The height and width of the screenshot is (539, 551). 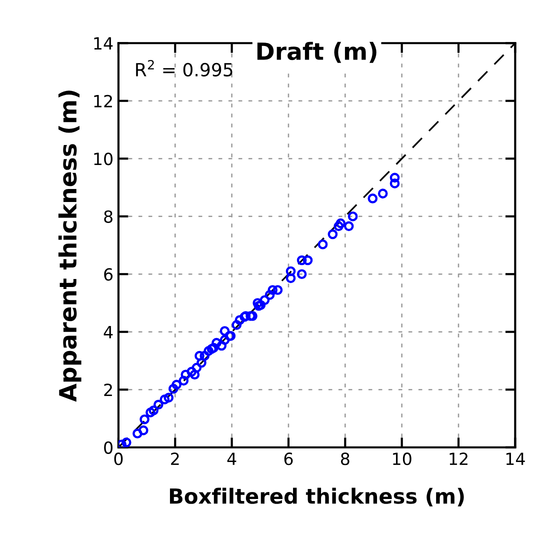 What do you see at coordinates (103, 101) in the screenshot?
I see `y-tick-label: 12` at bounding box center [103, 101].